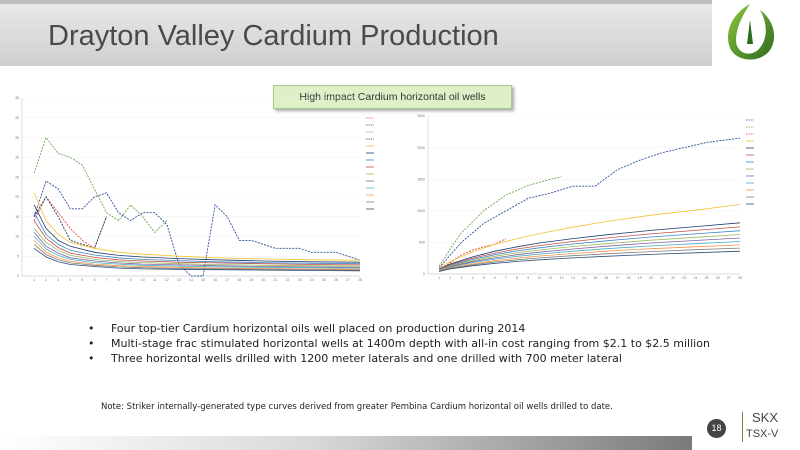 Image resolution: width=800 pixels, height=450 pixels. What do you see at coordinates (392, 97) in the screenshot?
I see `callout-box: High impact Cardium horizontal oil wells` at bounding box center [392, 97].